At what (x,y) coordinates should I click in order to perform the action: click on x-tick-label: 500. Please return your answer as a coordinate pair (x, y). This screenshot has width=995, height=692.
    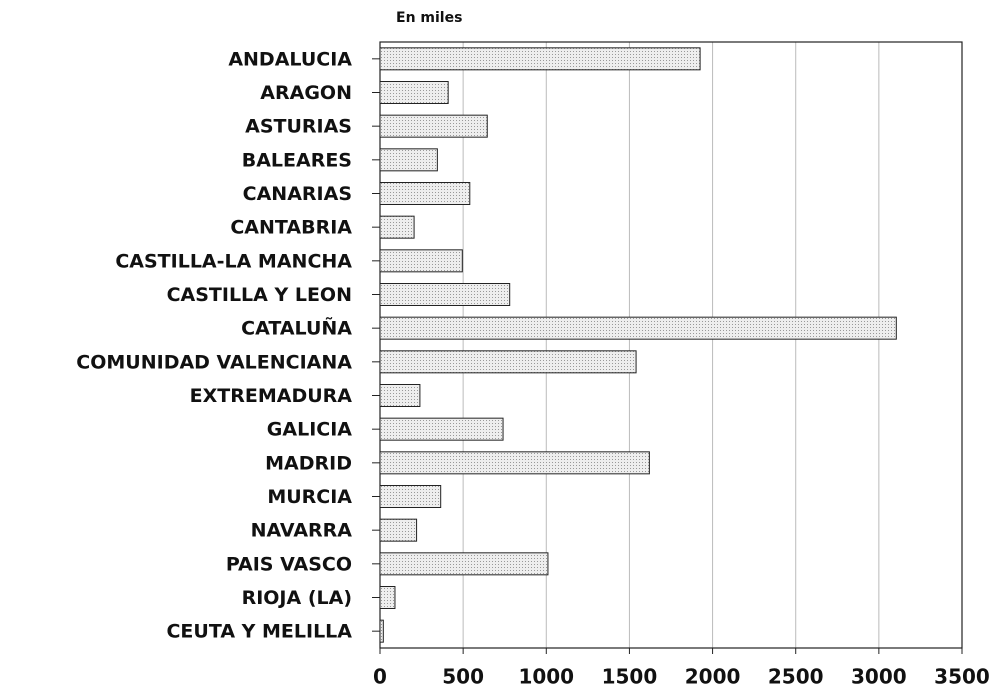
    Looking at the image, I should click on (463, 677).